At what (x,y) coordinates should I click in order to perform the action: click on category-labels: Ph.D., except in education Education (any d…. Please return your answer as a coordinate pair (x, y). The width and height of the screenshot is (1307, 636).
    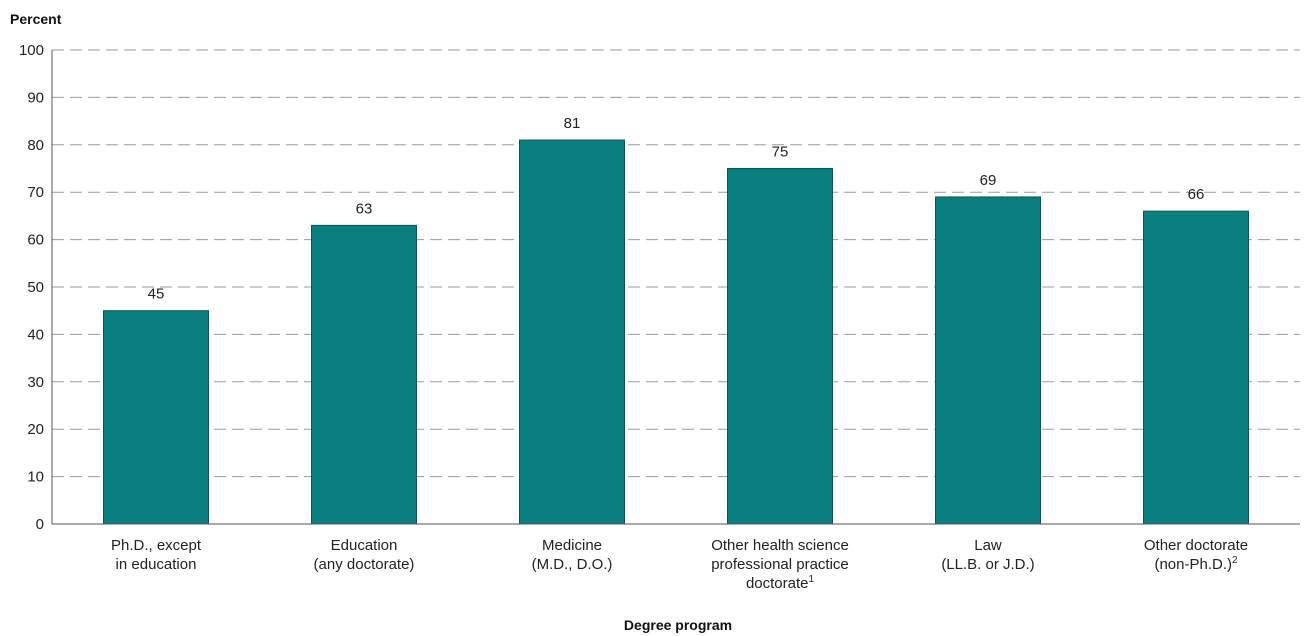
    Looking at the image, I should click on (679, 564).